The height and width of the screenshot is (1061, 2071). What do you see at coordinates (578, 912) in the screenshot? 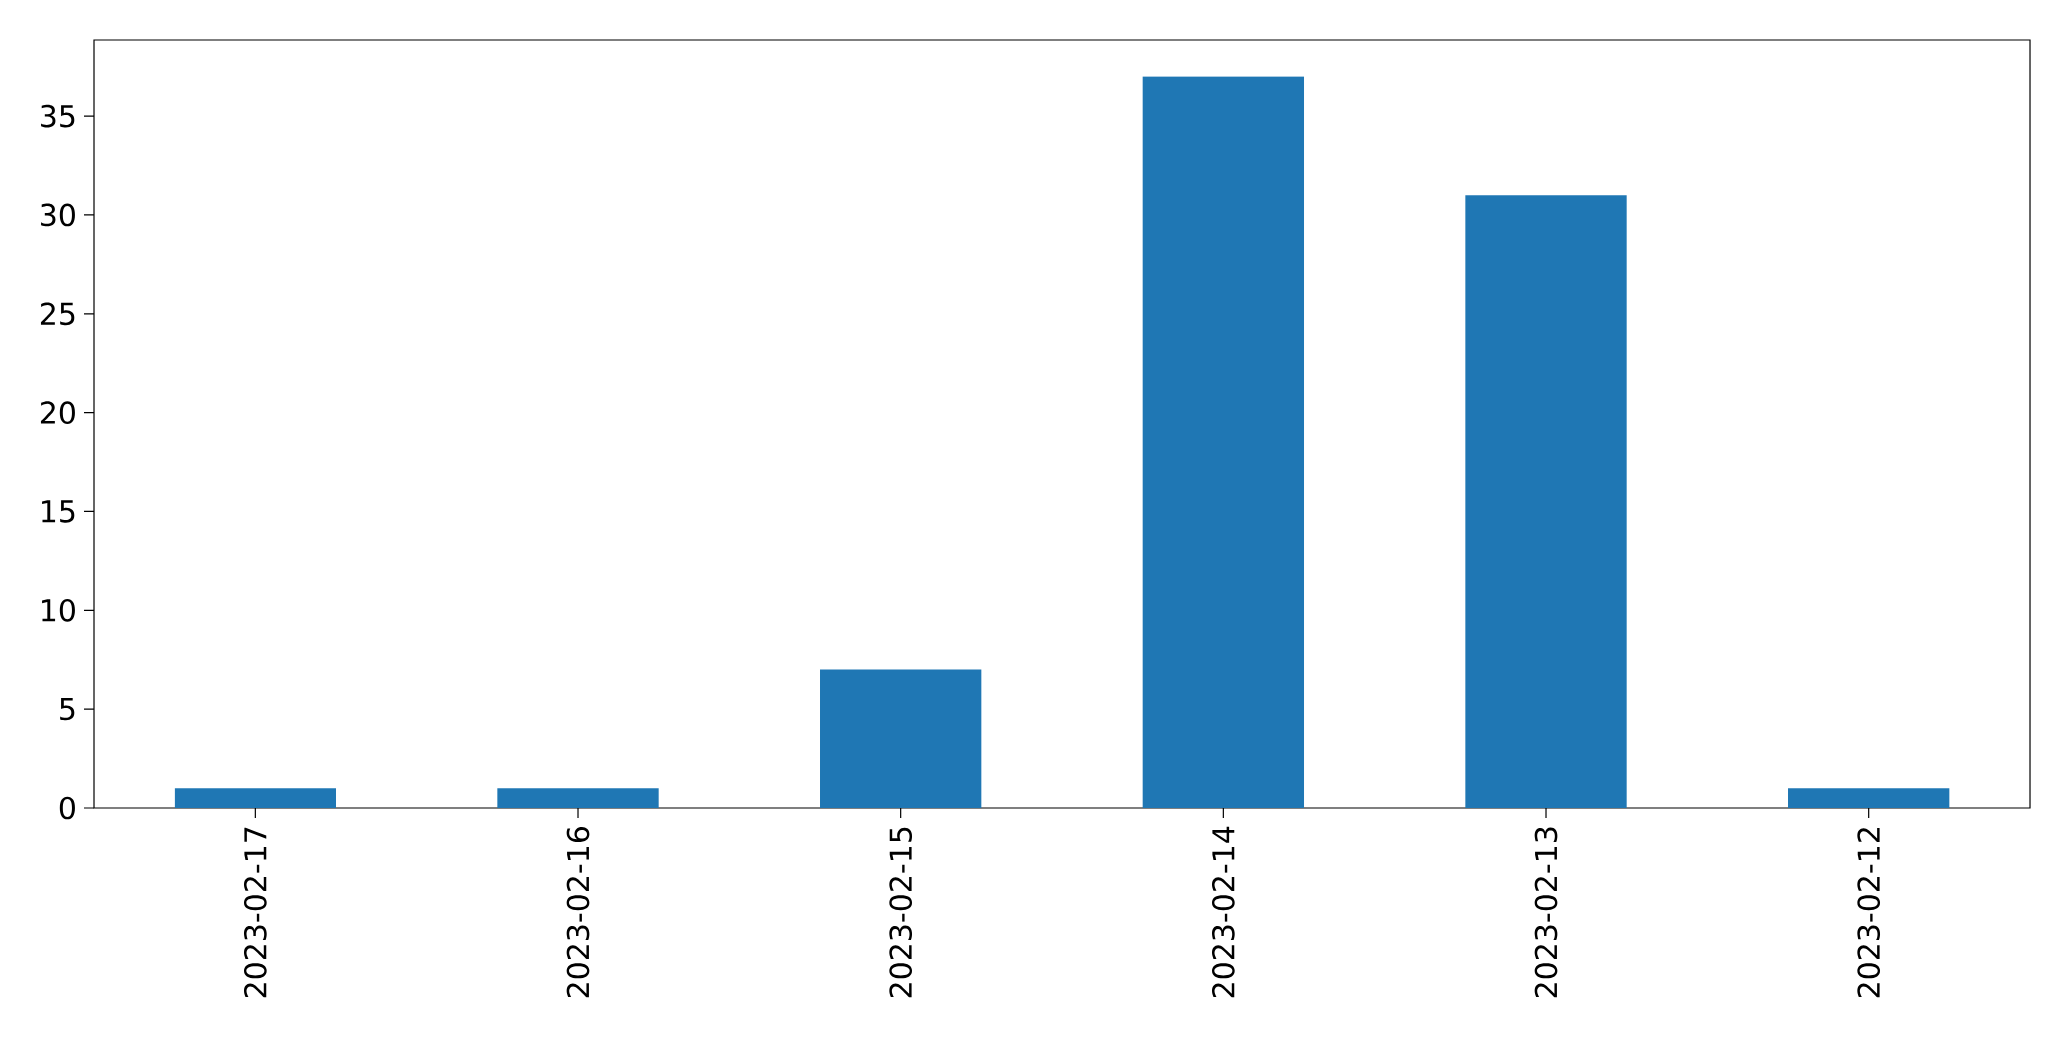
I see `x-tick-label: 2023-02-16` at bounding box center [578, 912].